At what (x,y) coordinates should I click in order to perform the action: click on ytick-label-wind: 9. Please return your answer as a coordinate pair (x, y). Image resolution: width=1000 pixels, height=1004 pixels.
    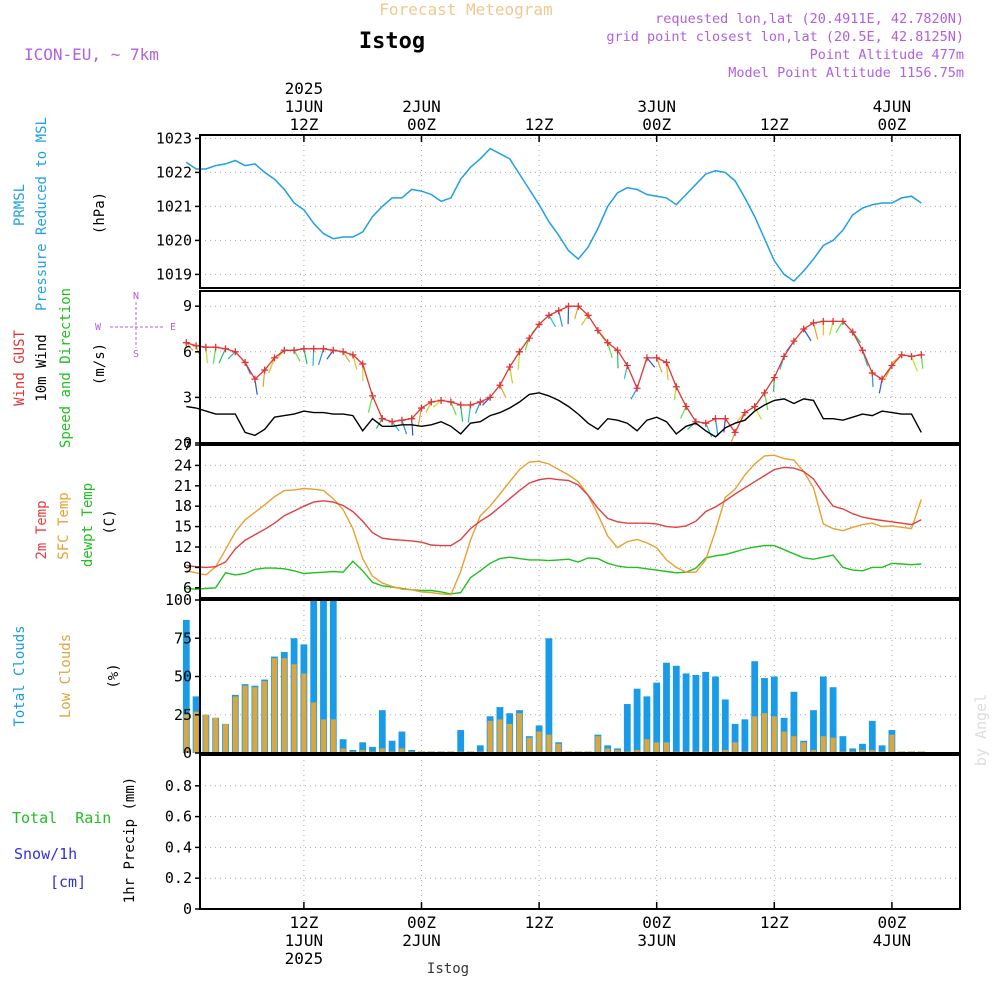
    Looking at the image, I should click on (187, 306).